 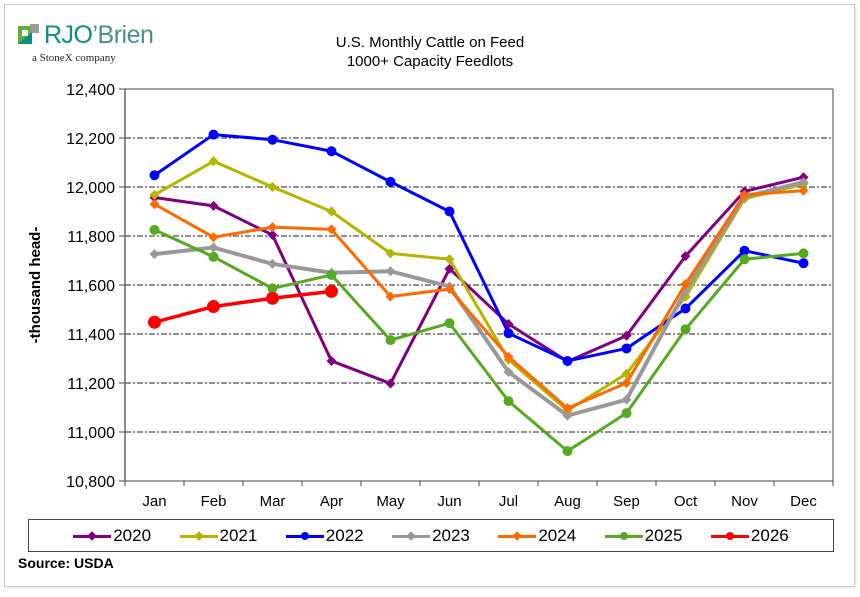 I want to click on y-tick-label: 11,600, so click(x=91, y=286).